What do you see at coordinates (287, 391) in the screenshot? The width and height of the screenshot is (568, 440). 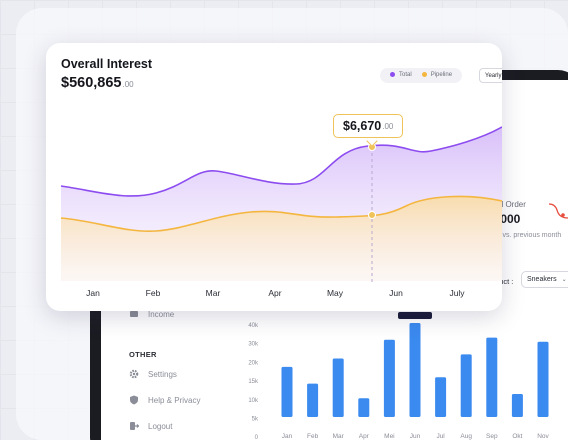 I see `bar-jan` at bounding box center [287, 391].